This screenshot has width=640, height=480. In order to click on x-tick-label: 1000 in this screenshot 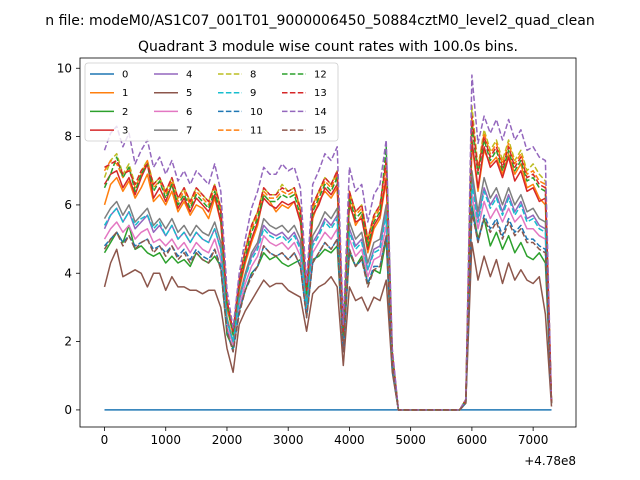, I will do `click(165, 440)`.